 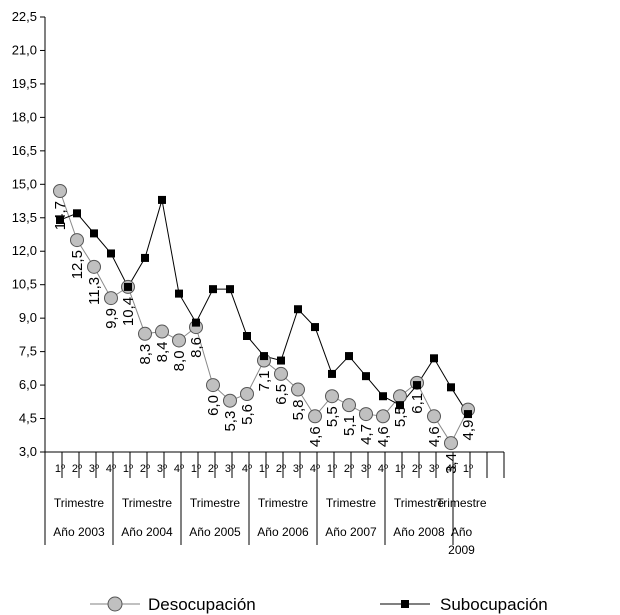 What do you see at coordinates (366, 434) in the screenshot?
I see `data-label-desocupacion: 4,7` at bounding box center [366, 434].